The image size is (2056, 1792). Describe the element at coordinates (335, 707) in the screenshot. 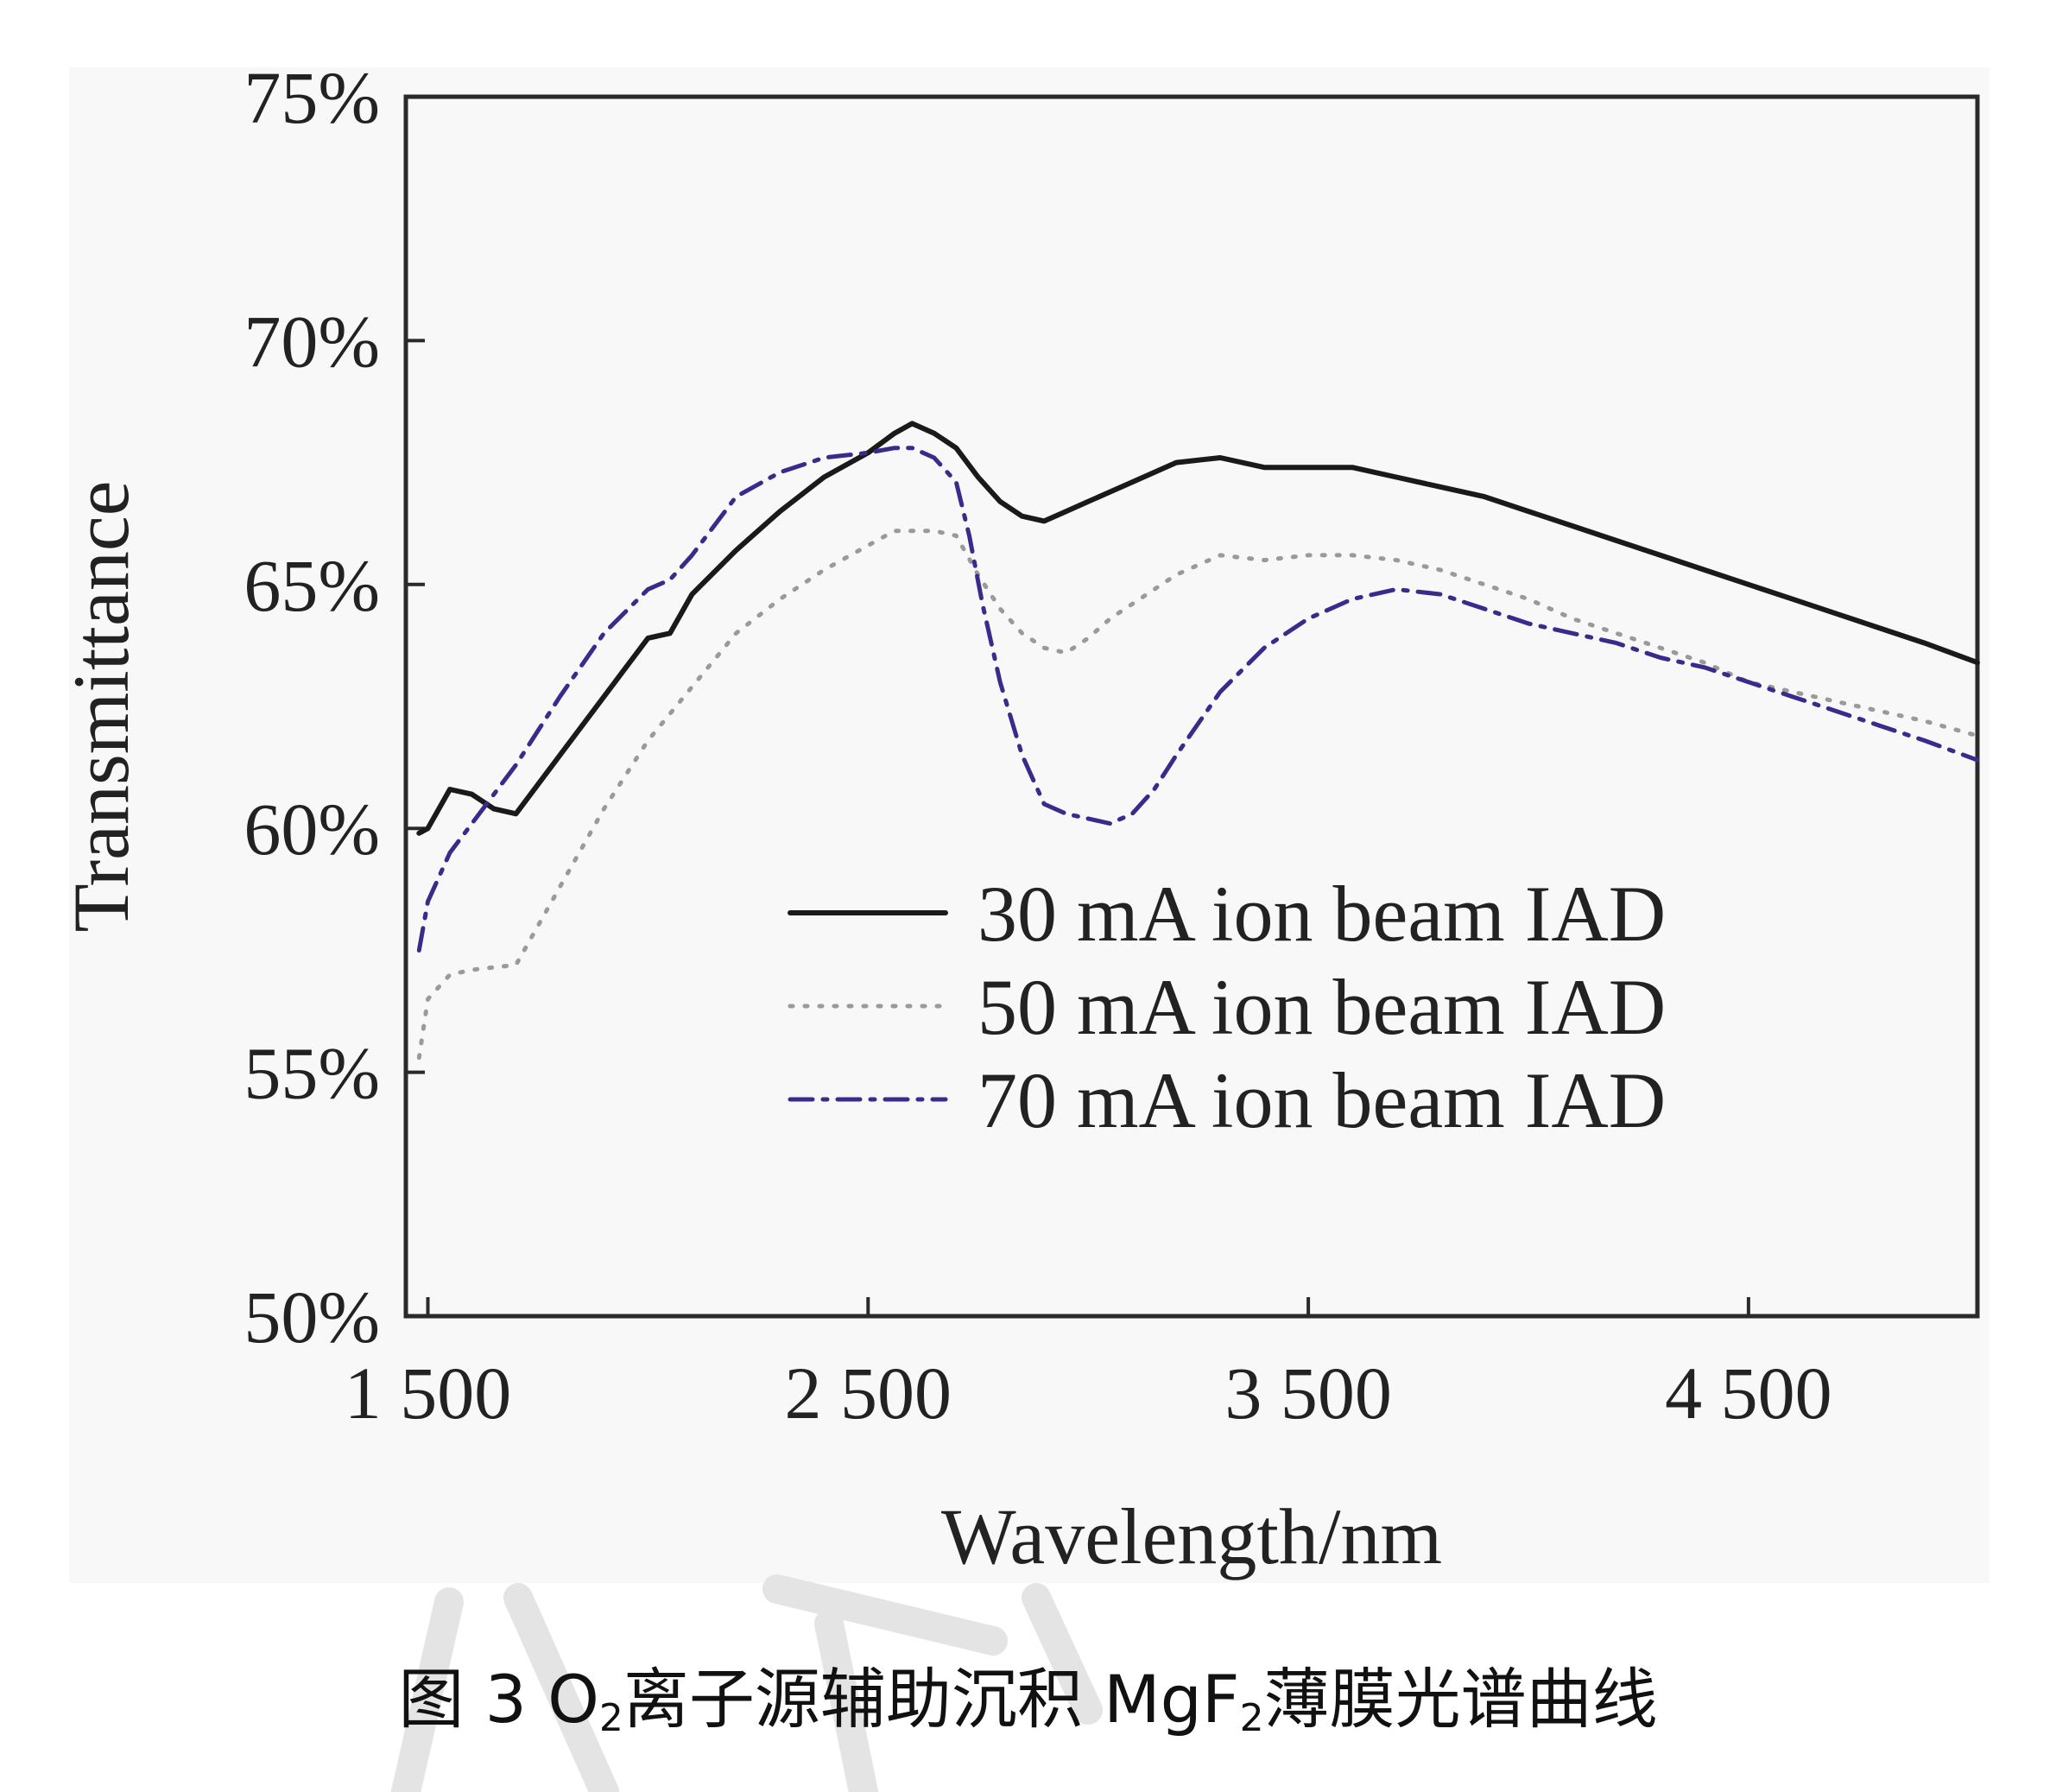

I see `y-axis-ticks: 50% 55% 60% 65% 70% 75%` at that location.